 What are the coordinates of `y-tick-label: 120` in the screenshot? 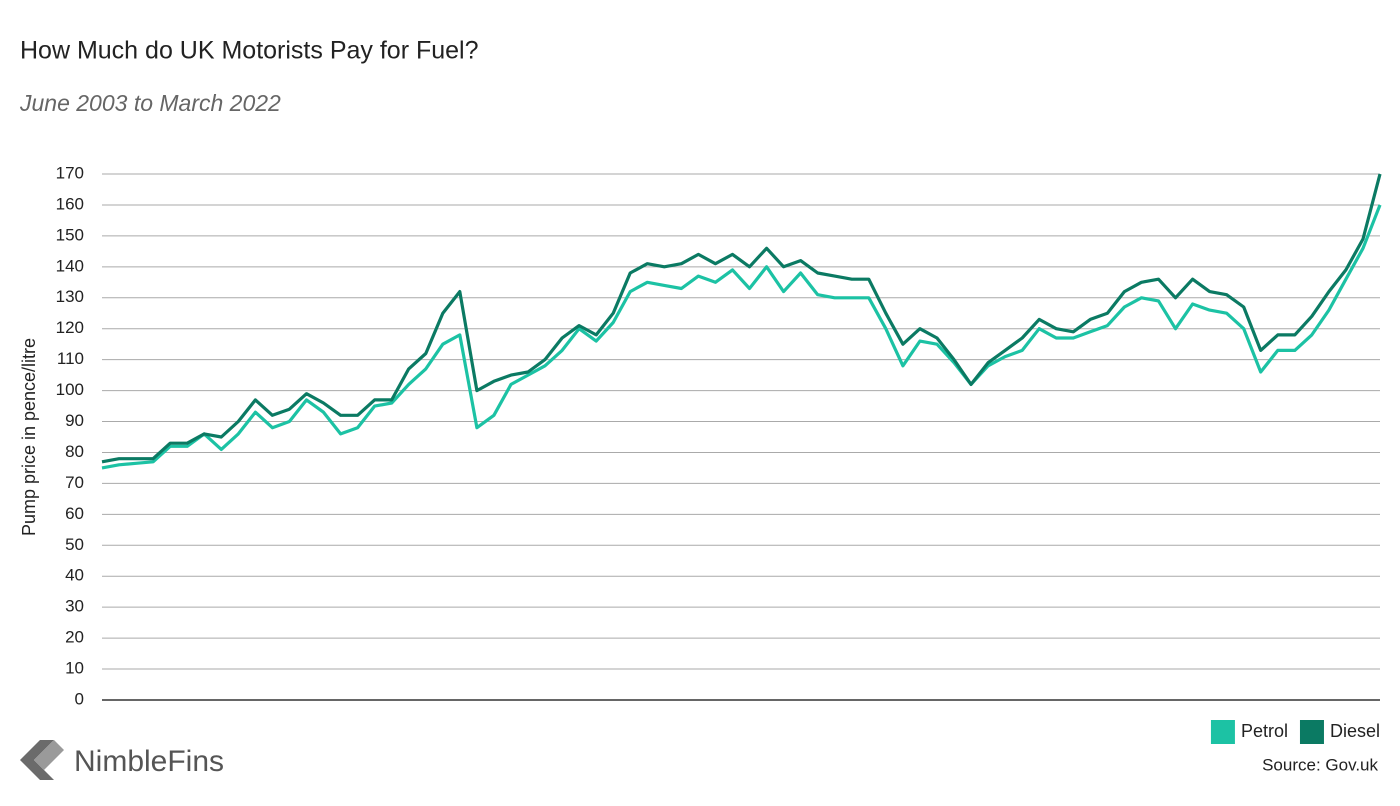 It's located at (70, 327).